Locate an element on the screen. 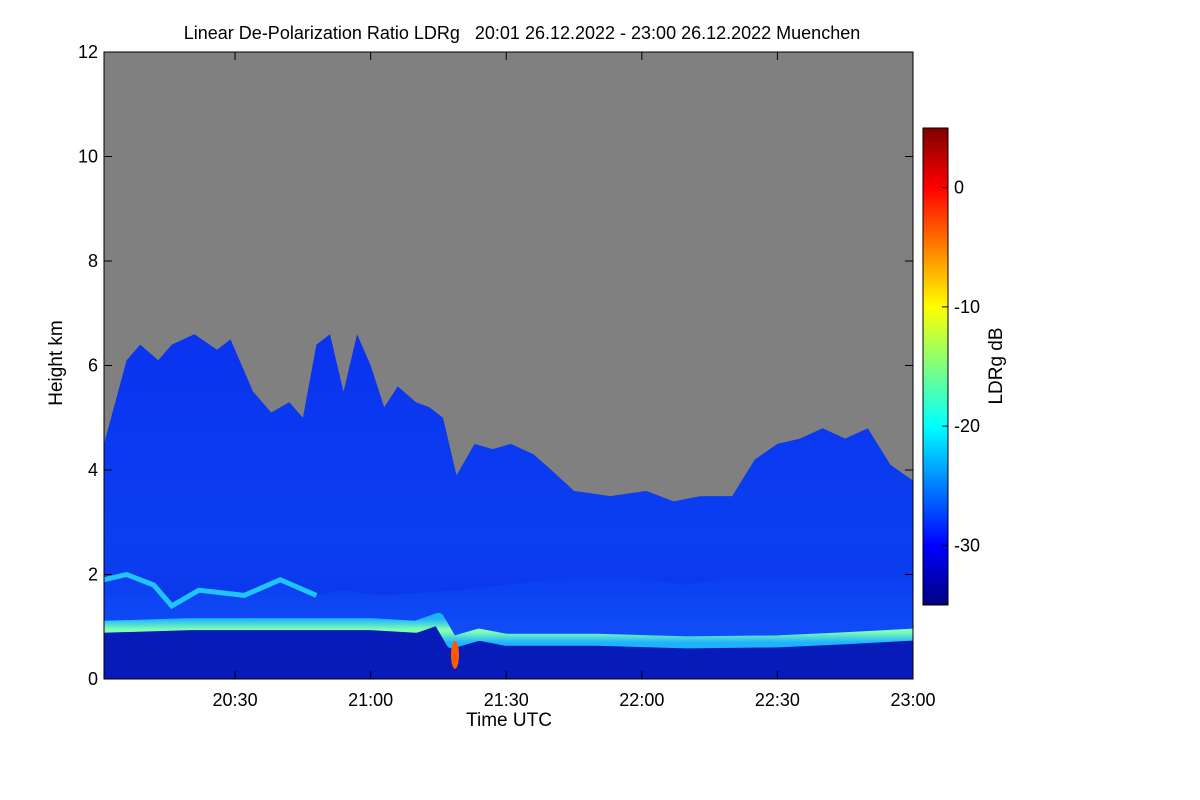  x-tick-label: 22:00 is located at coordinates (641, 700).